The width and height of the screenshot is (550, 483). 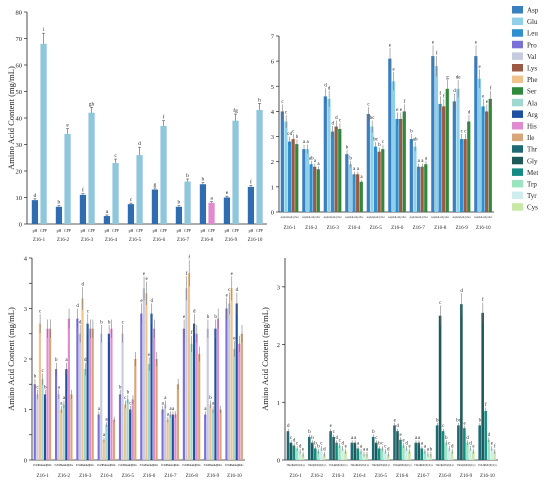 What do you see at coordinates (517, 126) in the screenshot?
I see `legend-swatch-his` at bounding box center [517, 126].